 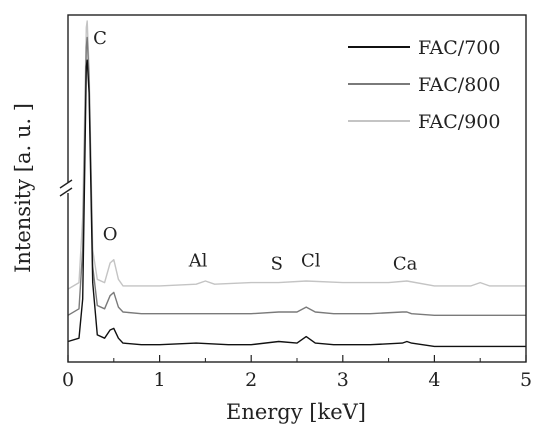 What do you see at coordinates (160, 380) in the screenshot?
I see `x-tick-label: 1` at bounding box center [160, 380].